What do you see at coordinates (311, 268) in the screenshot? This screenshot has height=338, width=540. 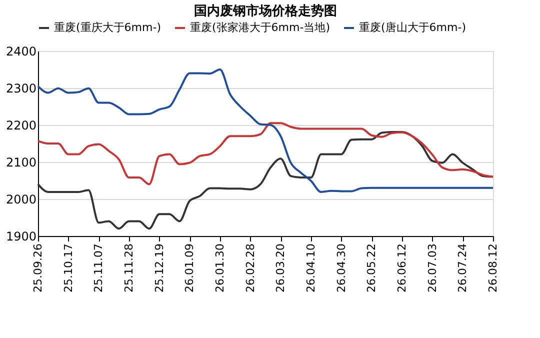 I see `x-tick-label: 26.04.10` at bounding box center [311, 268].